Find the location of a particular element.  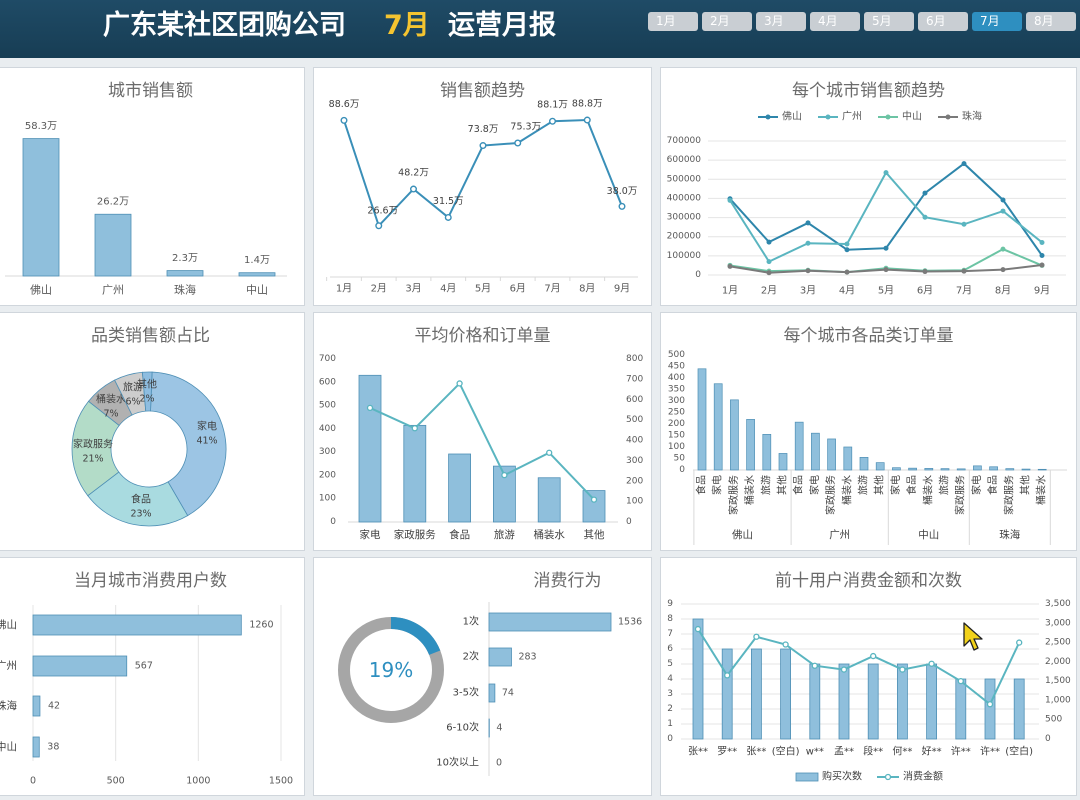

data-label: 88.8万 is located at coordinates (587, 104).